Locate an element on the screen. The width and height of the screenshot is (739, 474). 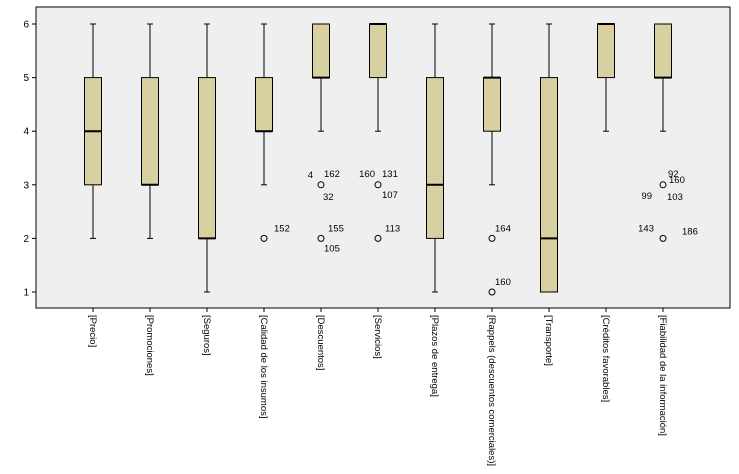
outlier-label: 152 is located at coordinates (282, 228).